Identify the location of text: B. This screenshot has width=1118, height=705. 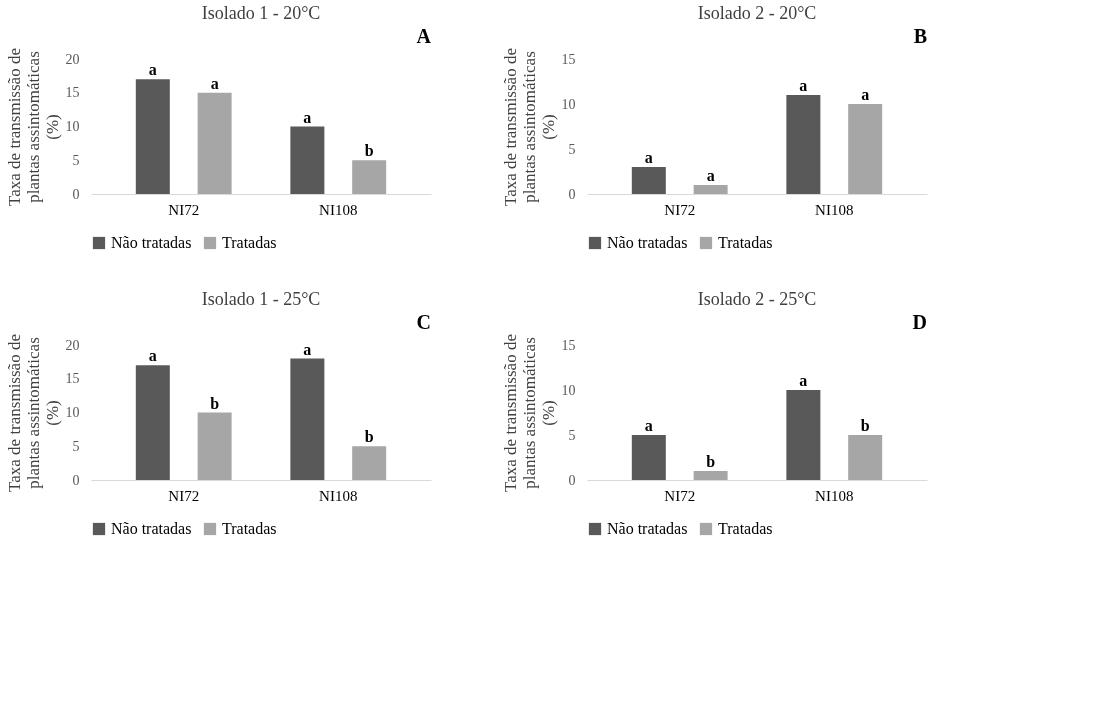
(920, 36).